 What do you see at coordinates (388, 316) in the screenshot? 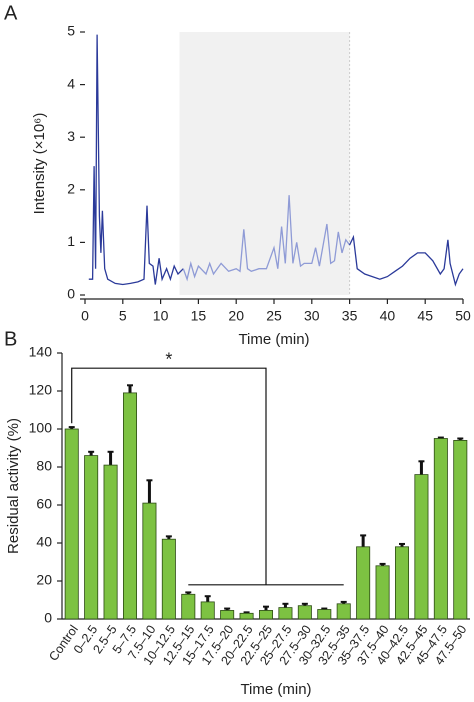
I see `x-tick-label: 40` at bounding box center [388, 316].